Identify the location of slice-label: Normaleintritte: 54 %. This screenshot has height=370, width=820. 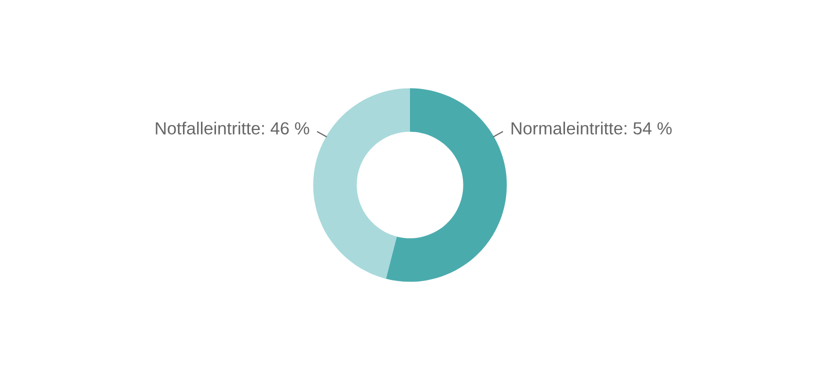
(592, 128).